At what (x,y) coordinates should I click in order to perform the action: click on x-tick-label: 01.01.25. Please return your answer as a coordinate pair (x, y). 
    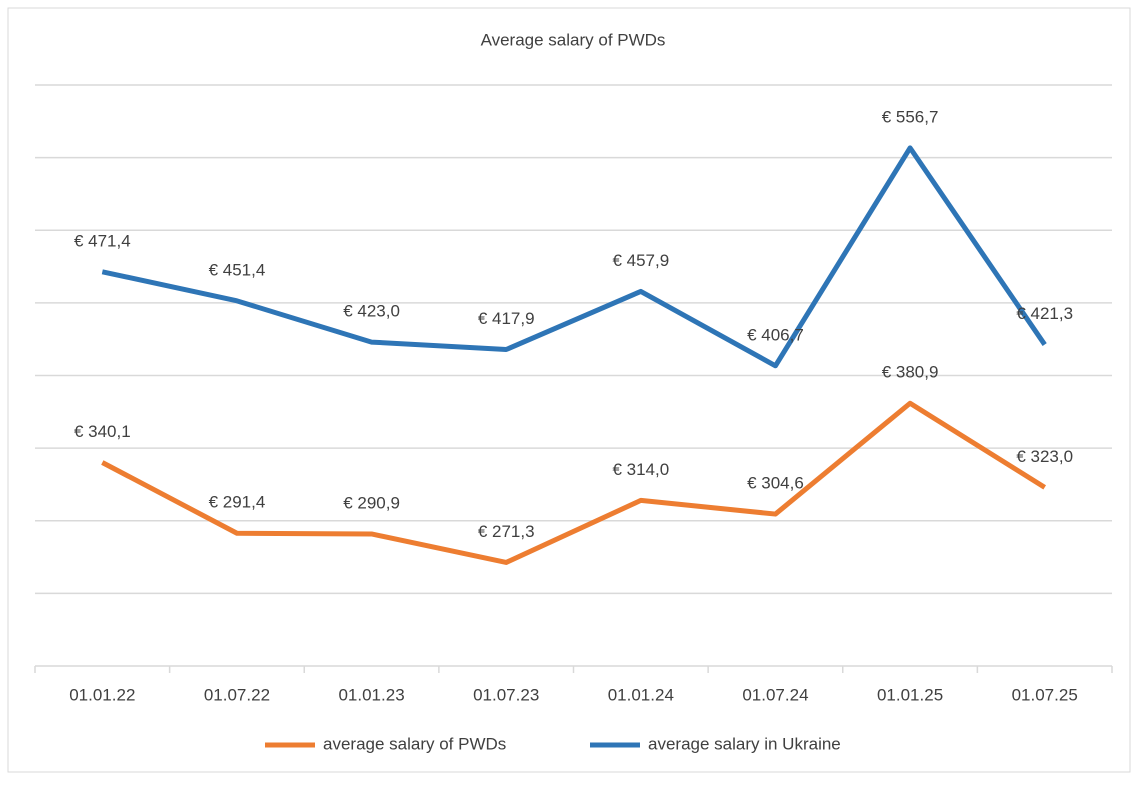
    Looking at the image, I should click on (910, 694).